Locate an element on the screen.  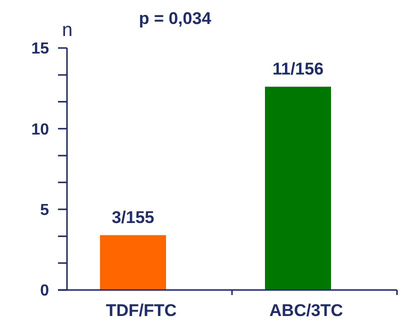
y-tick-label: 15 is located at coordinates (40, 49).